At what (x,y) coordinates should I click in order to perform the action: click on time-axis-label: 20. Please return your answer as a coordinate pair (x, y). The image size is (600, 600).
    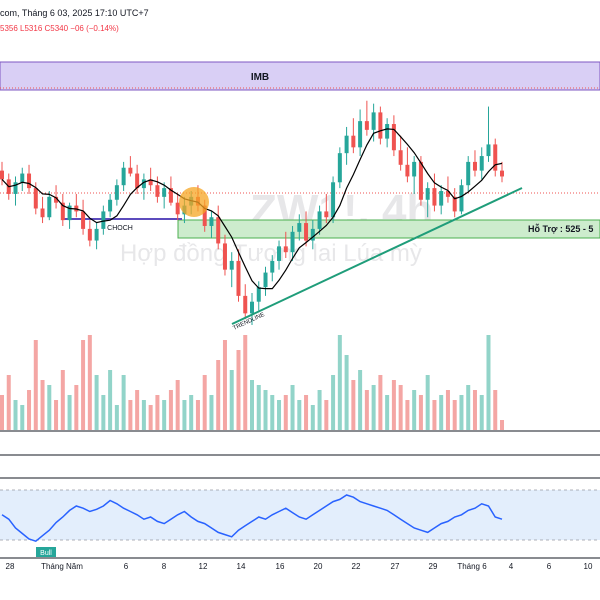
    Looking at the image, I should click on (318, 566).